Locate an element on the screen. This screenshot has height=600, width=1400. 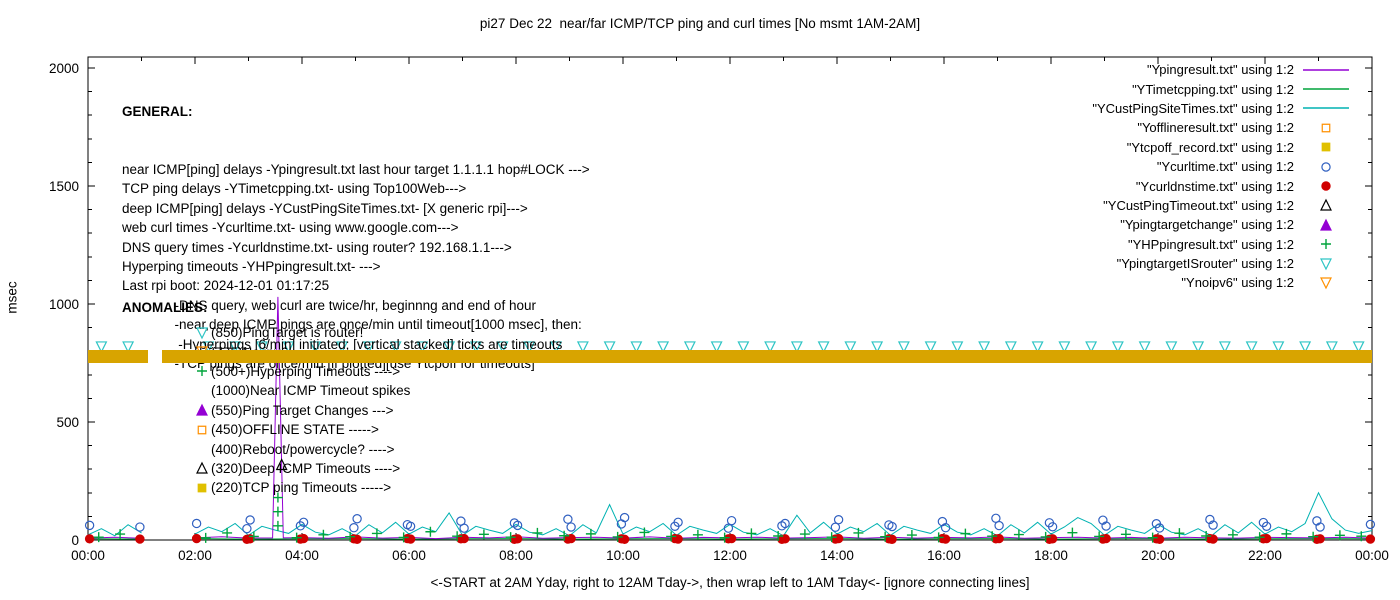
general-header: GENERAL: is located at coordinates (157, 111).